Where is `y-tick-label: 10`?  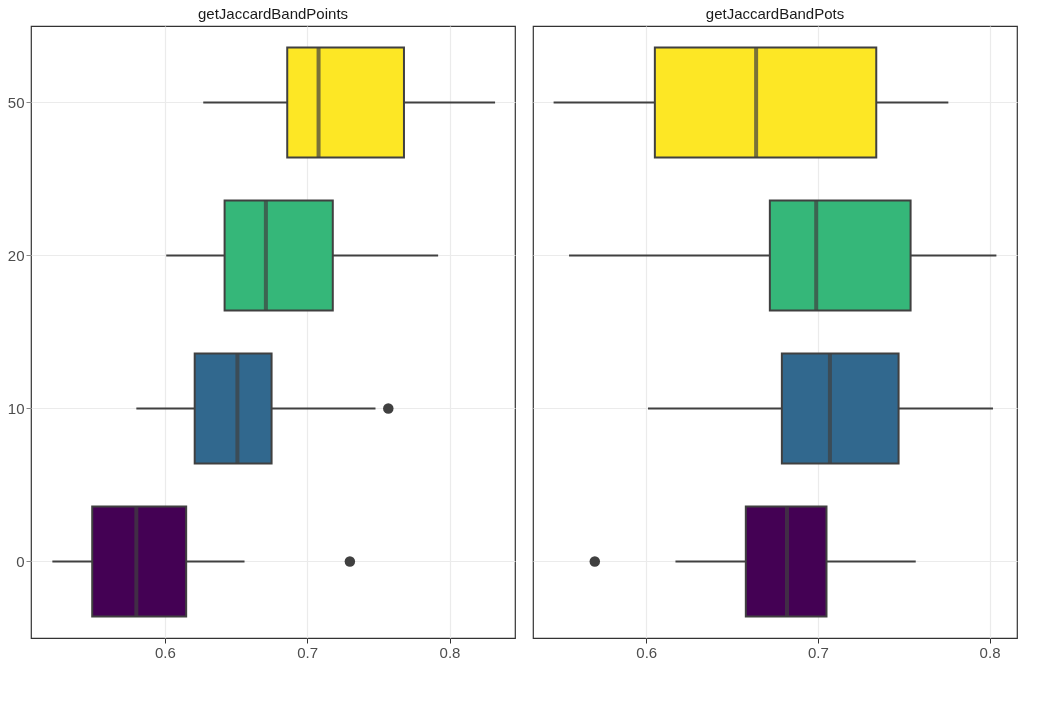
y-tick-label: 10 is located at coordinates (16, 408).